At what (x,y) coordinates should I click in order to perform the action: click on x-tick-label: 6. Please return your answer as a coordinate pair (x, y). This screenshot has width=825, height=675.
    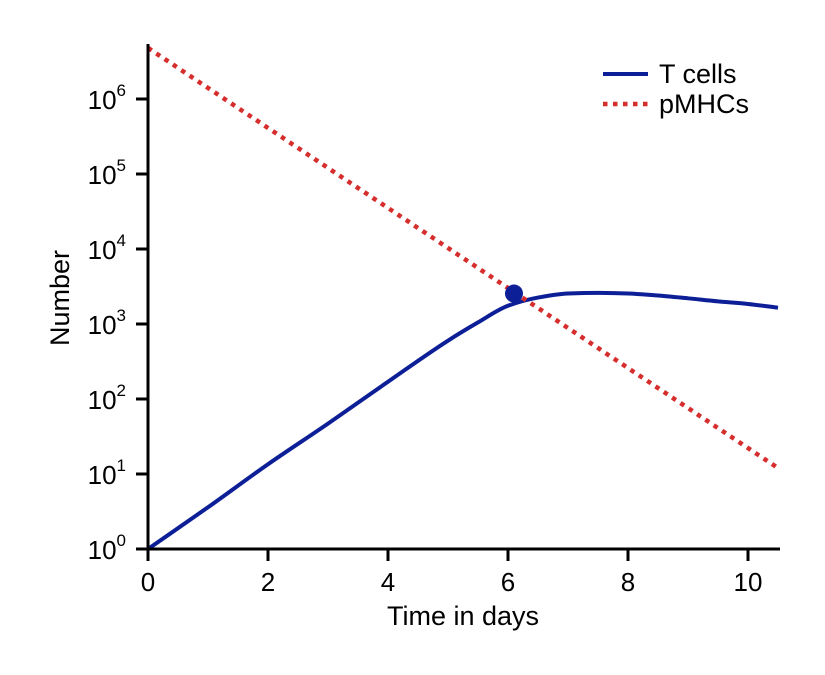
    Looking at the image, I should click on (508, 582).